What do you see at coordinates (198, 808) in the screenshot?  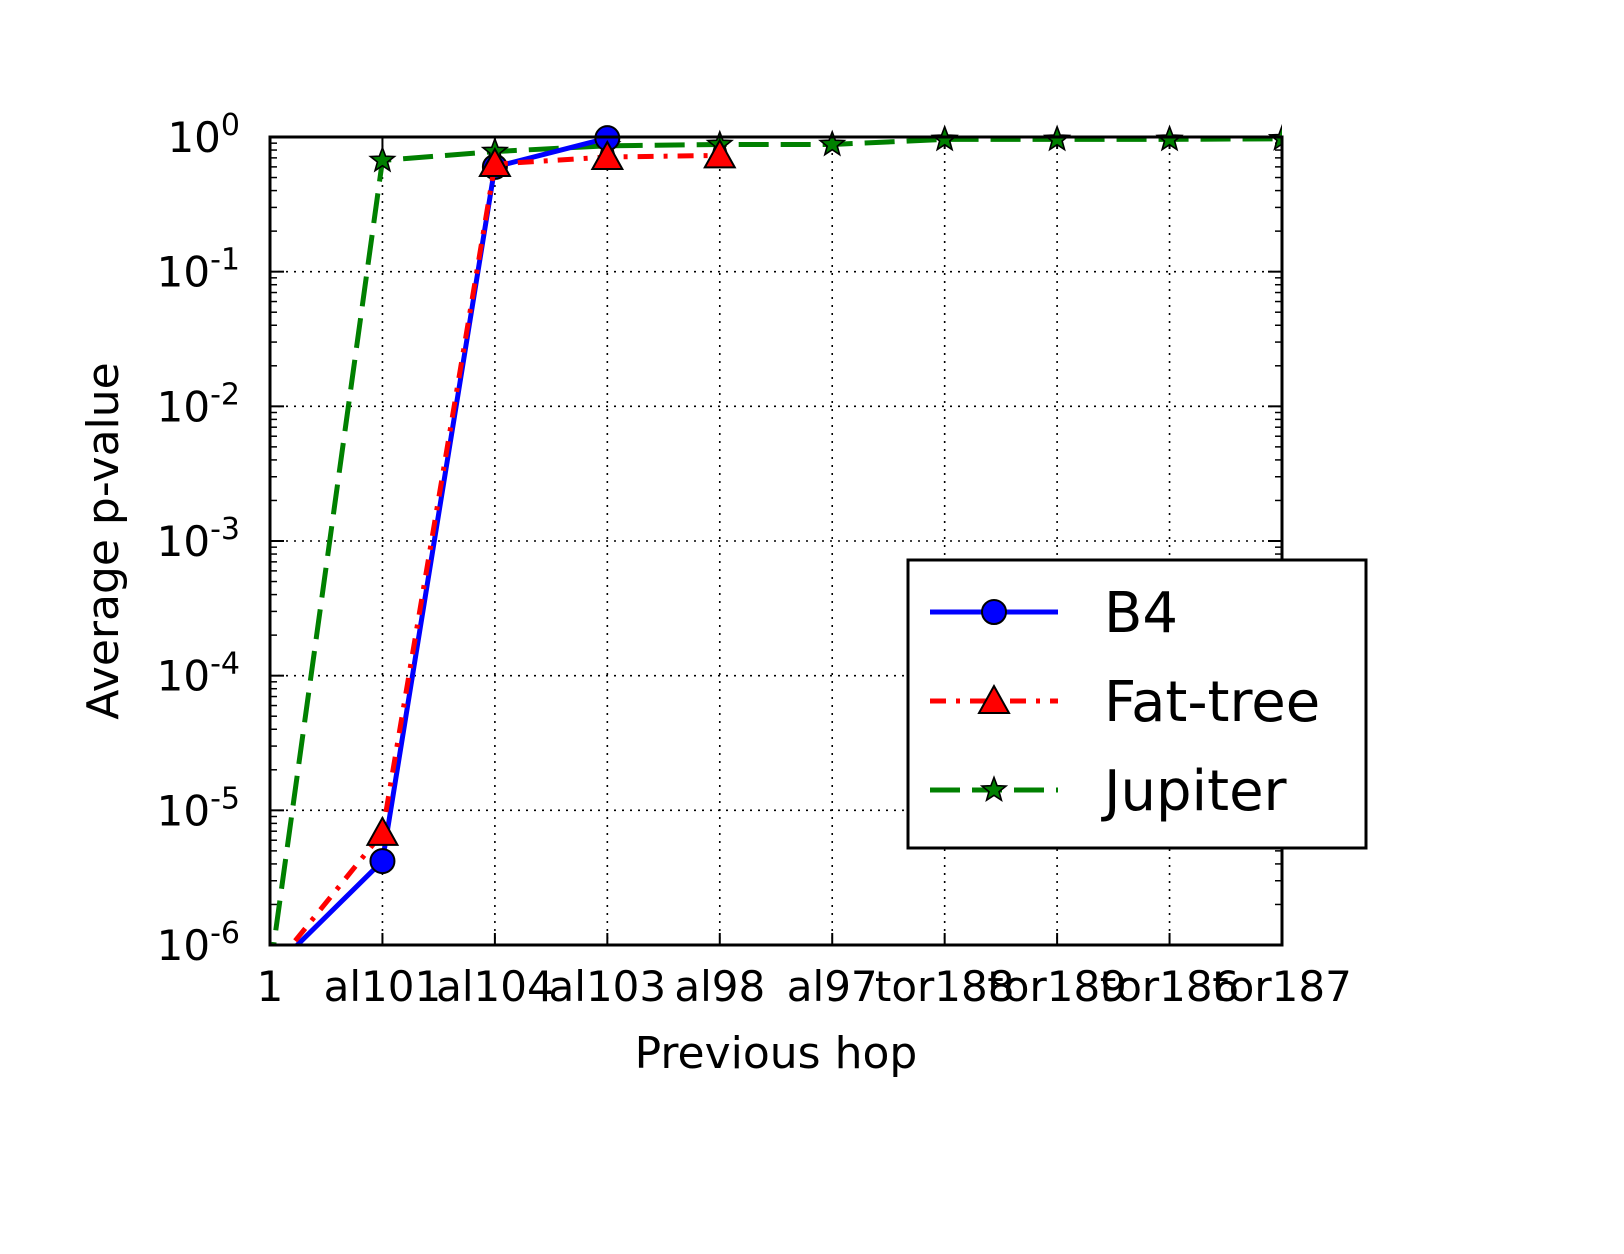 I see `y-tick-label: 10⁻⁵` at bounding box center [198, 808].